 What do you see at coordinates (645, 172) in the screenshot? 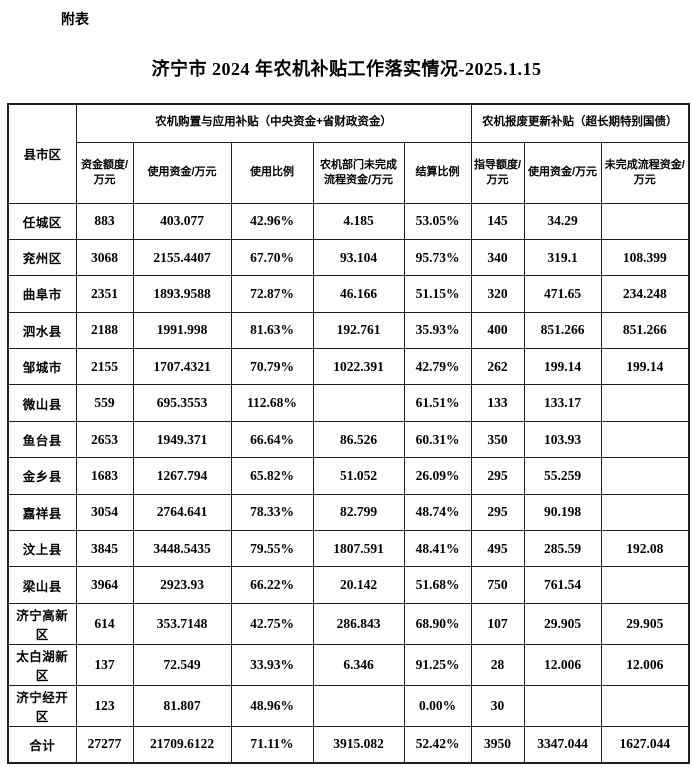
I see `col-header-unfinished-funds-2: 未完成流程资金/万元` at bounding box center [645, 172].